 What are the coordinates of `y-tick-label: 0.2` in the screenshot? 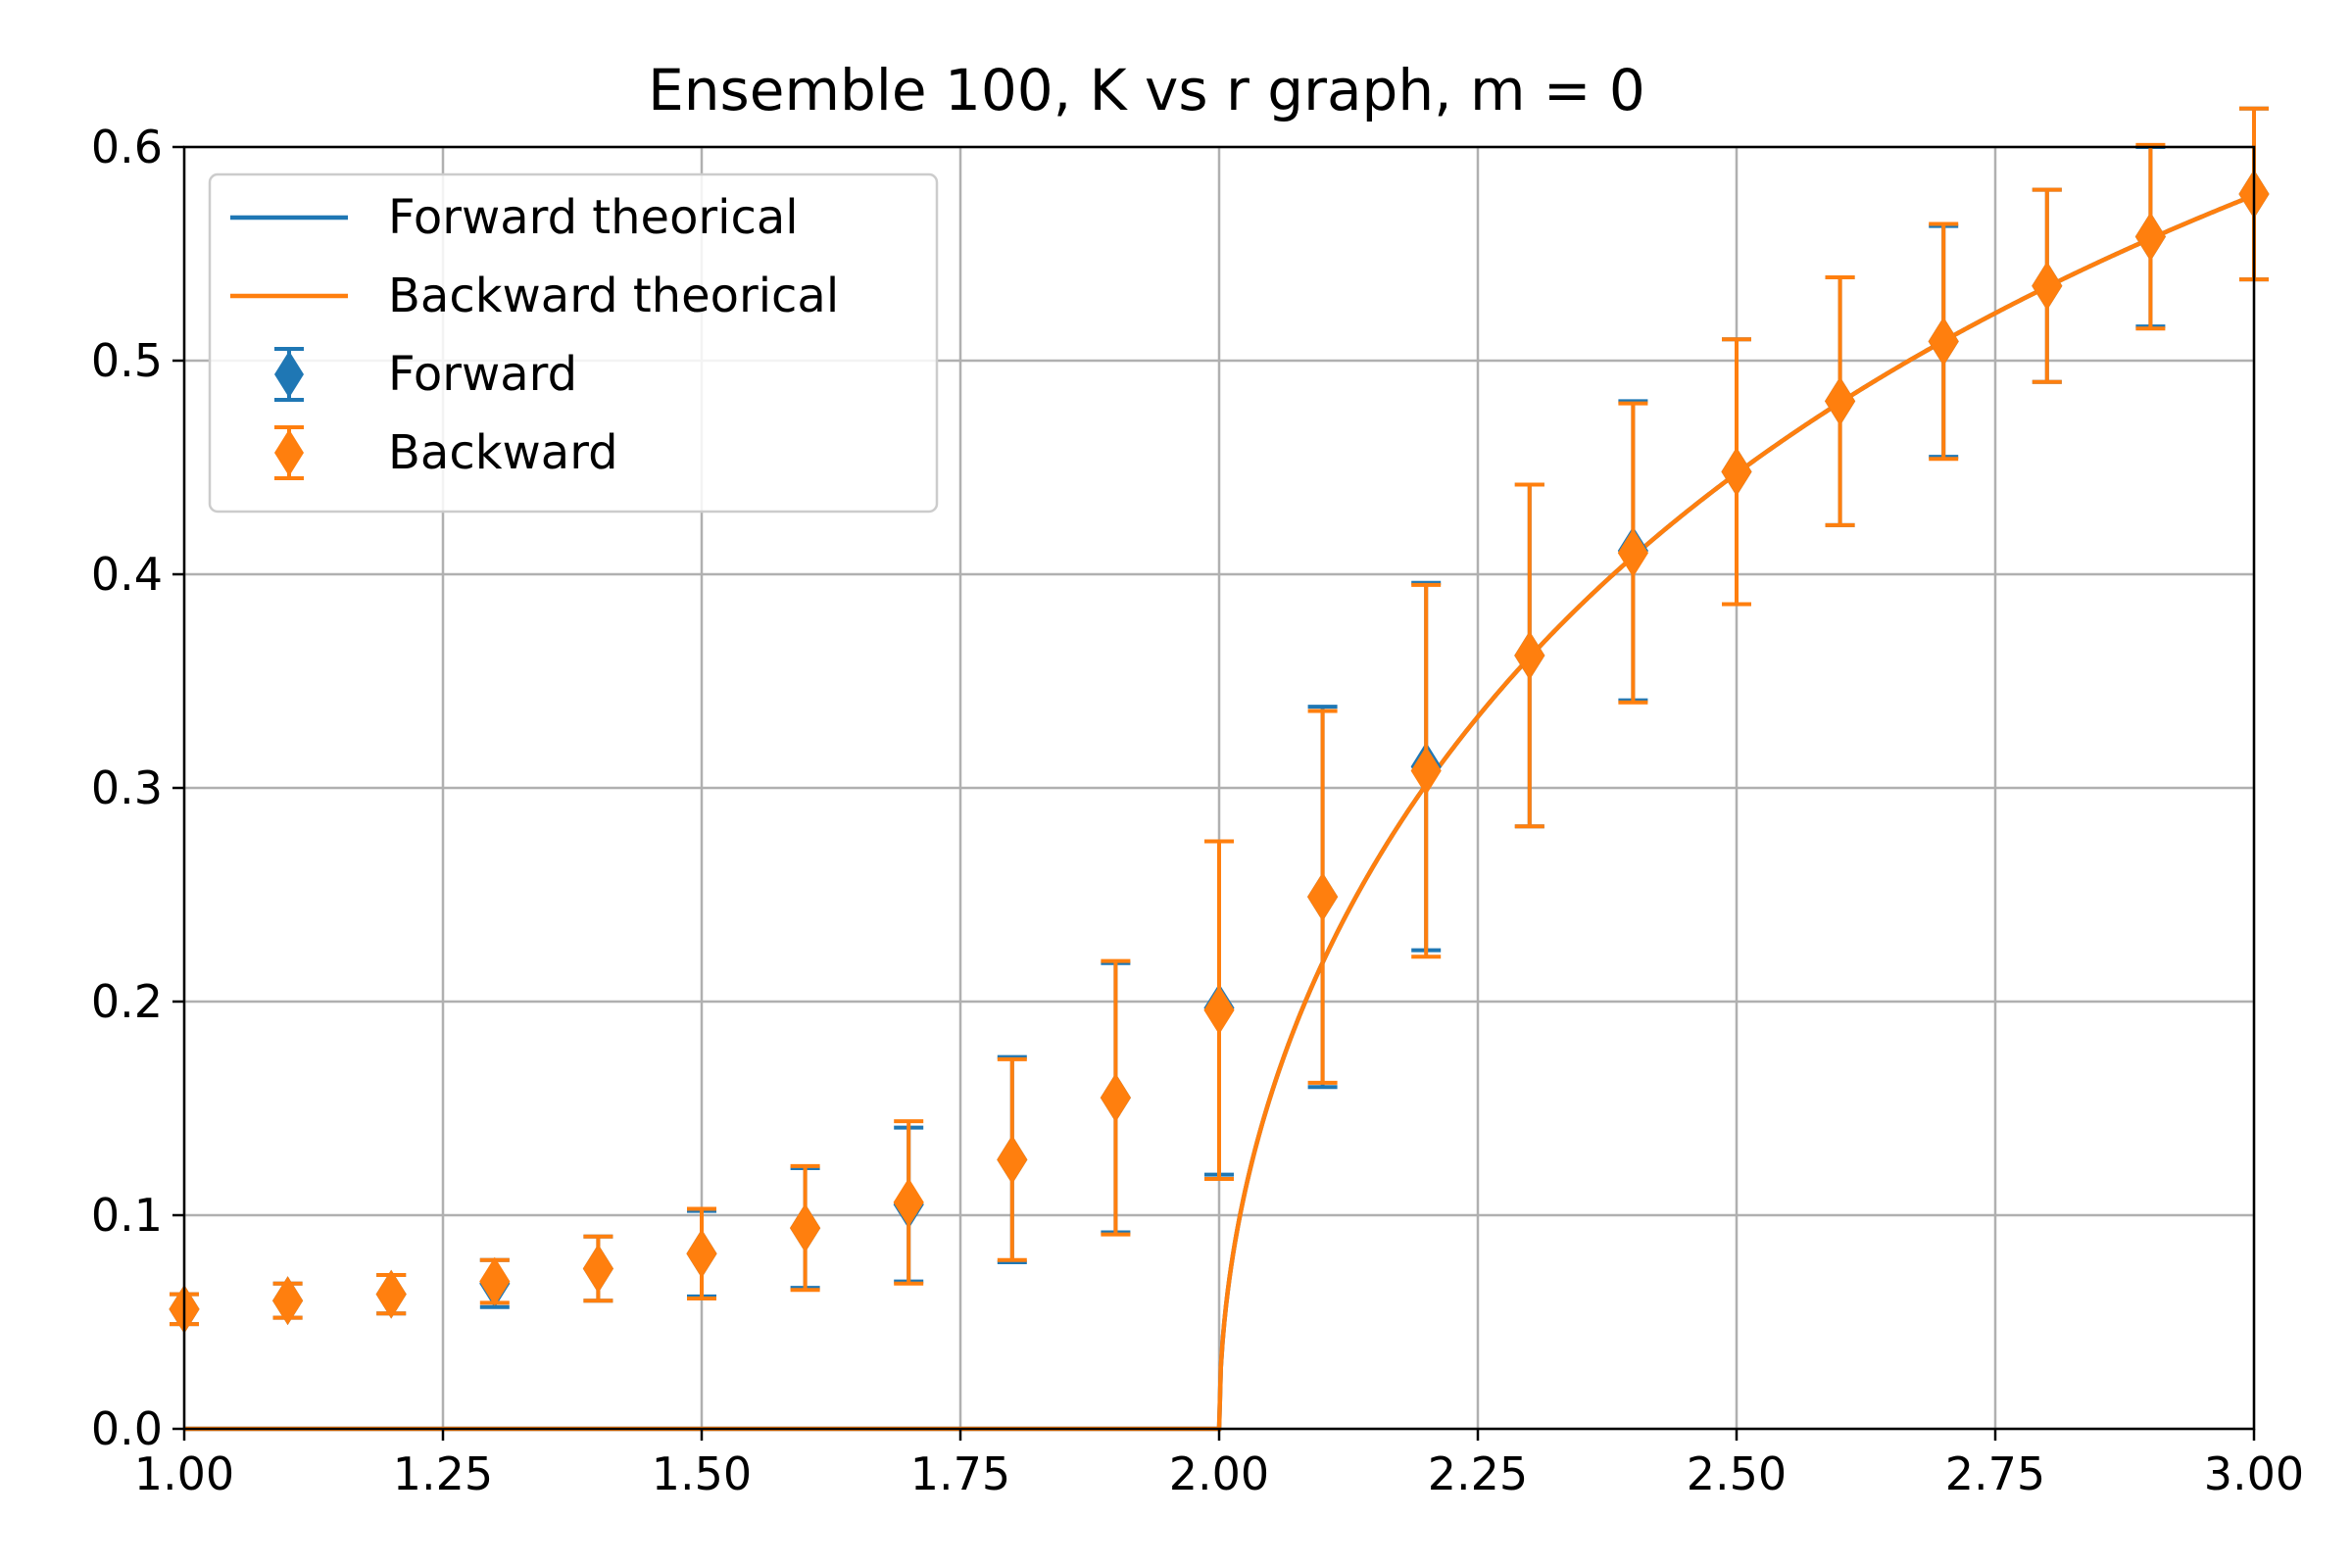 It's located at (127, 1001).